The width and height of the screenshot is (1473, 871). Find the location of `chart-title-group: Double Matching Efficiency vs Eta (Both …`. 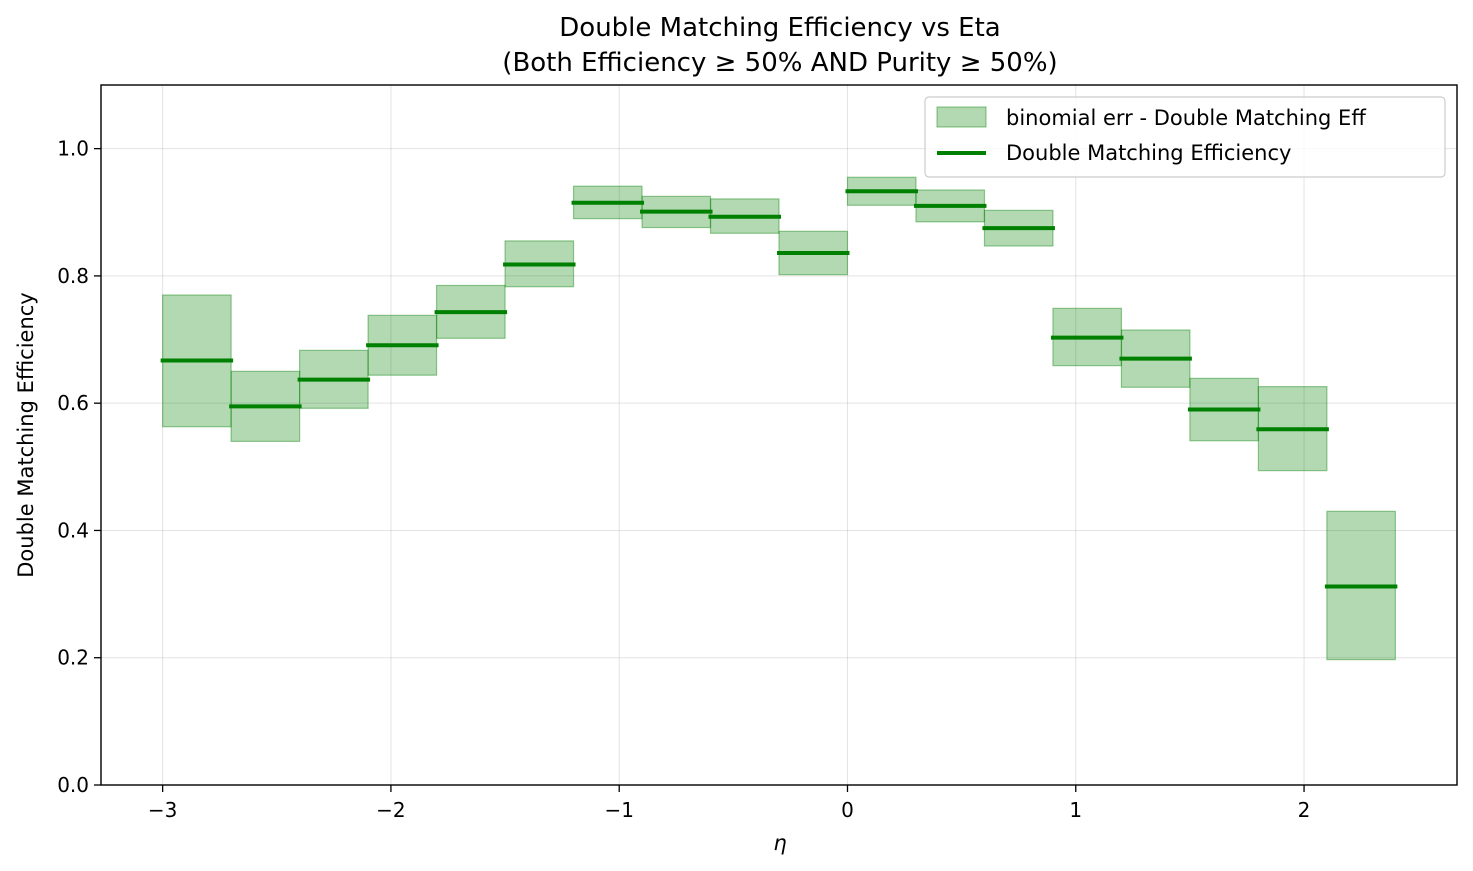

chart-title-group: Double Matching Efficiency vs Eta (Both … is located at coordinates (779, 45).